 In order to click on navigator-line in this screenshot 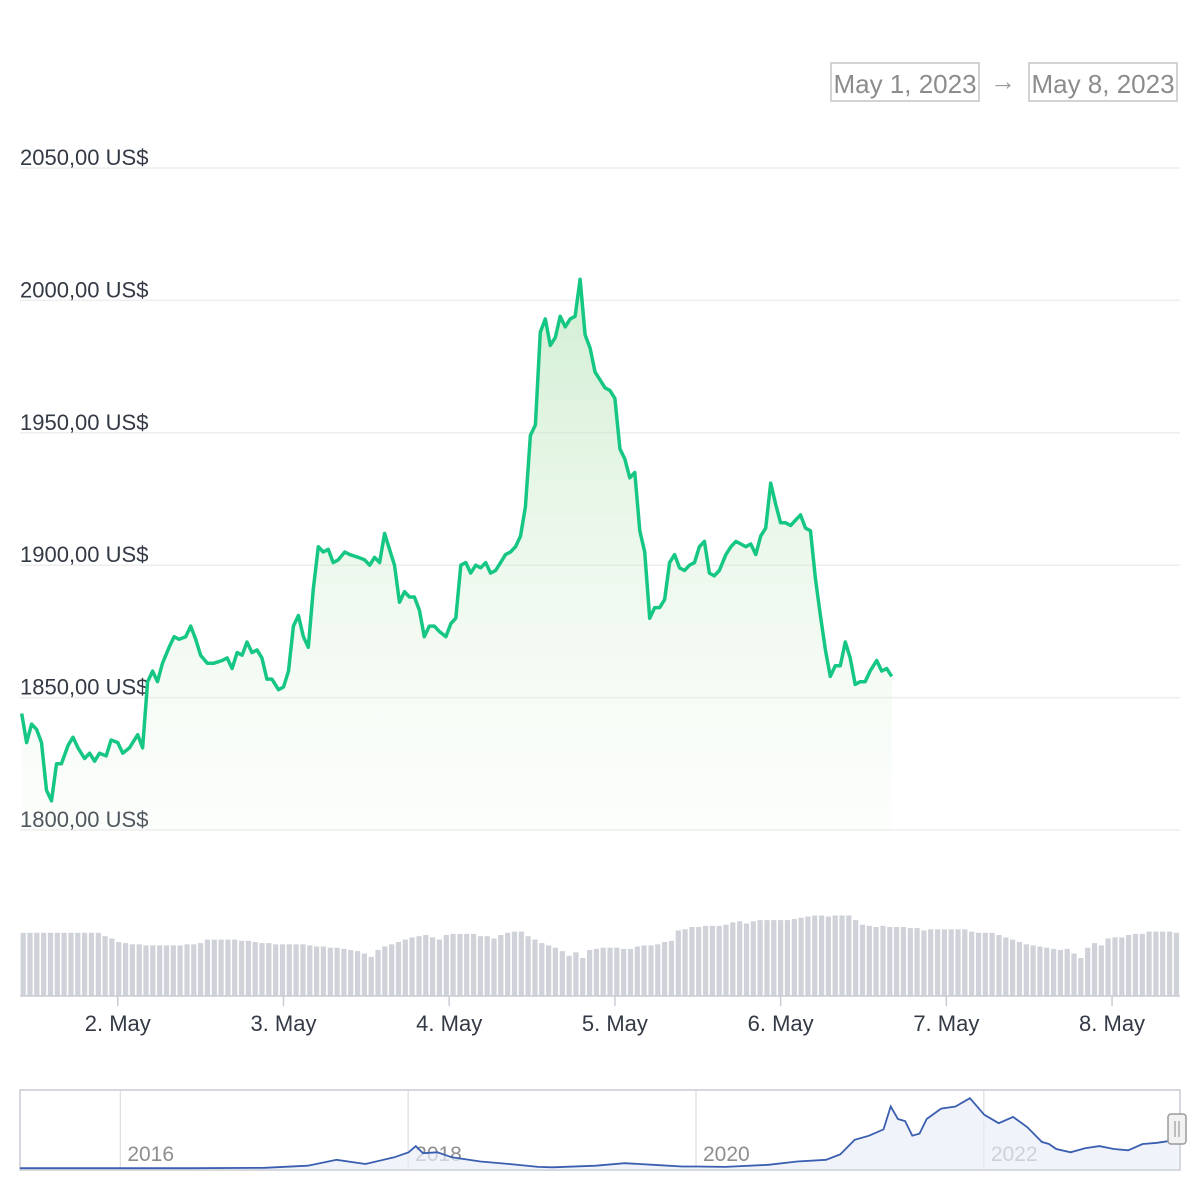, I will do `click(599, 1133)`.